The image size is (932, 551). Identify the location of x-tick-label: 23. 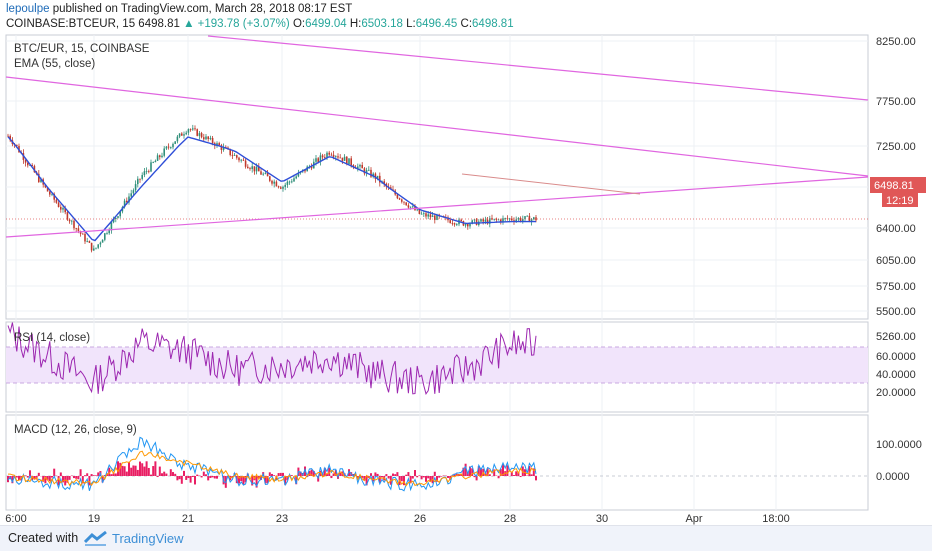
(282, 519).